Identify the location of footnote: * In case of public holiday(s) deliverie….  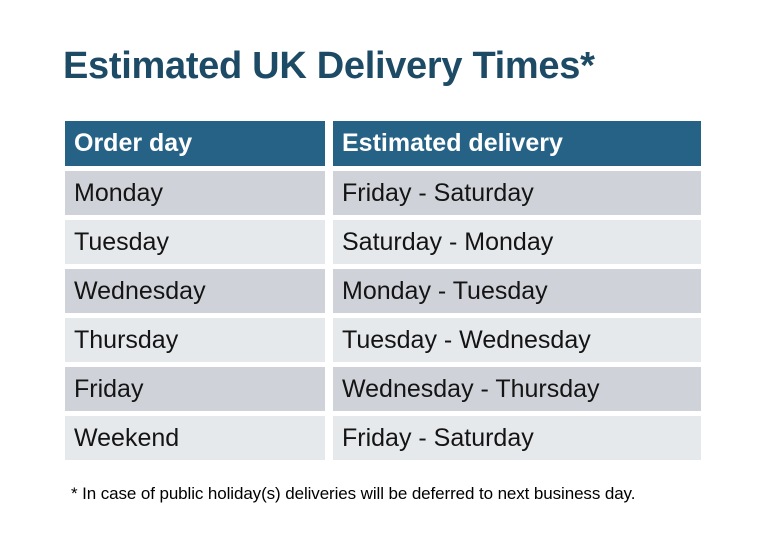
(353, 493).